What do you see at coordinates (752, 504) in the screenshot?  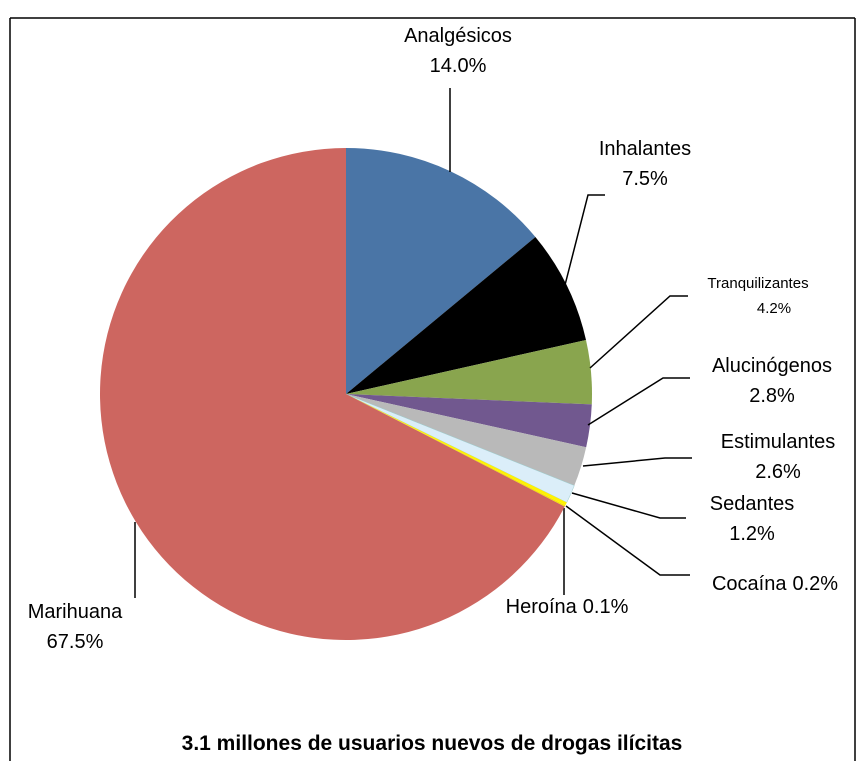 I see `category-label: Sedantes` at bounding box center [752, 504].